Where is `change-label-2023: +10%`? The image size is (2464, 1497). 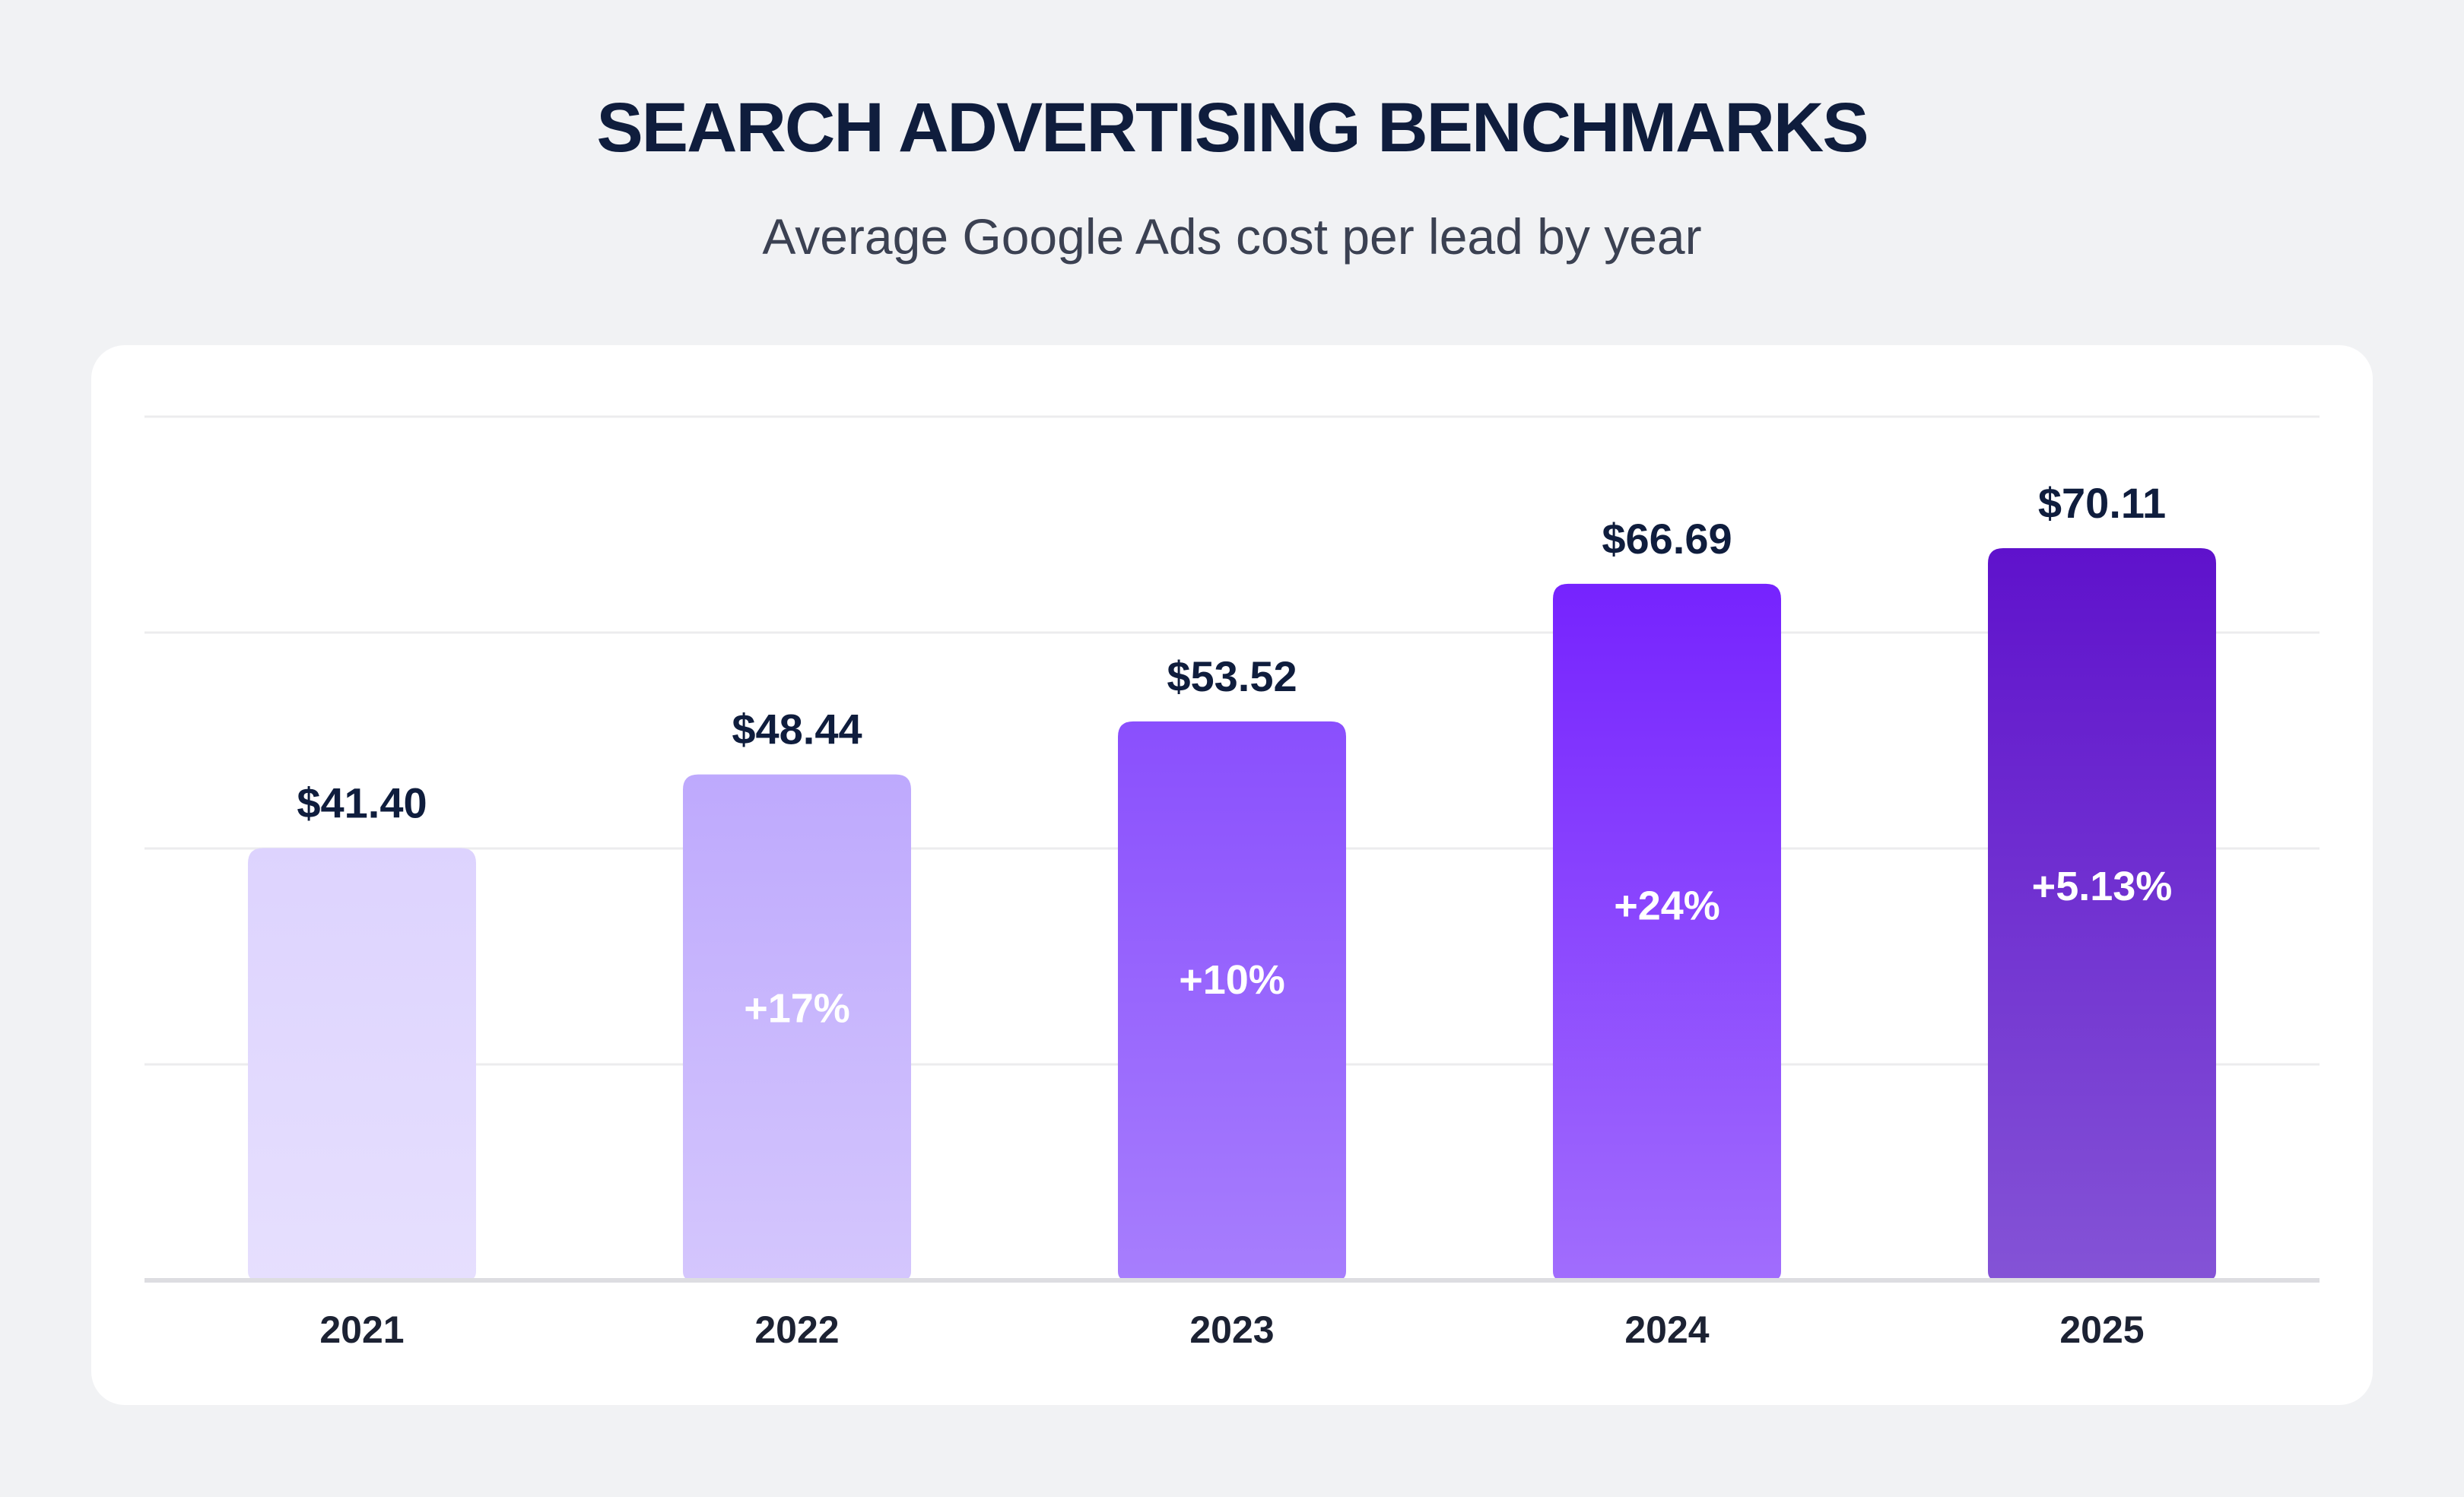
change-label-2023: +10% is located at coordinates (1232, 980).